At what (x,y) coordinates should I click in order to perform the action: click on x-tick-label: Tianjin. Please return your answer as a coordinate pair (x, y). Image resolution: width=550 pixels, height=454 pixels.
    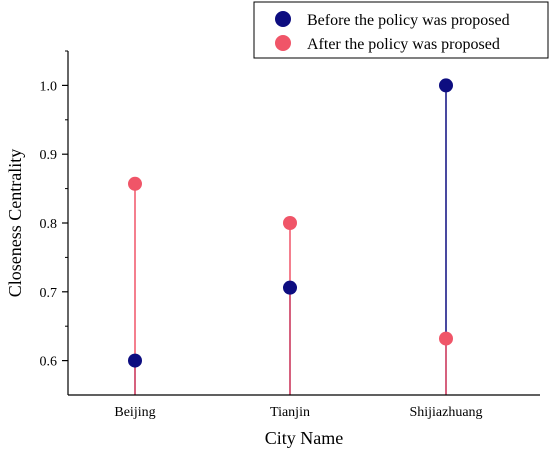
    Looking at the image, I should click on (290, 412).